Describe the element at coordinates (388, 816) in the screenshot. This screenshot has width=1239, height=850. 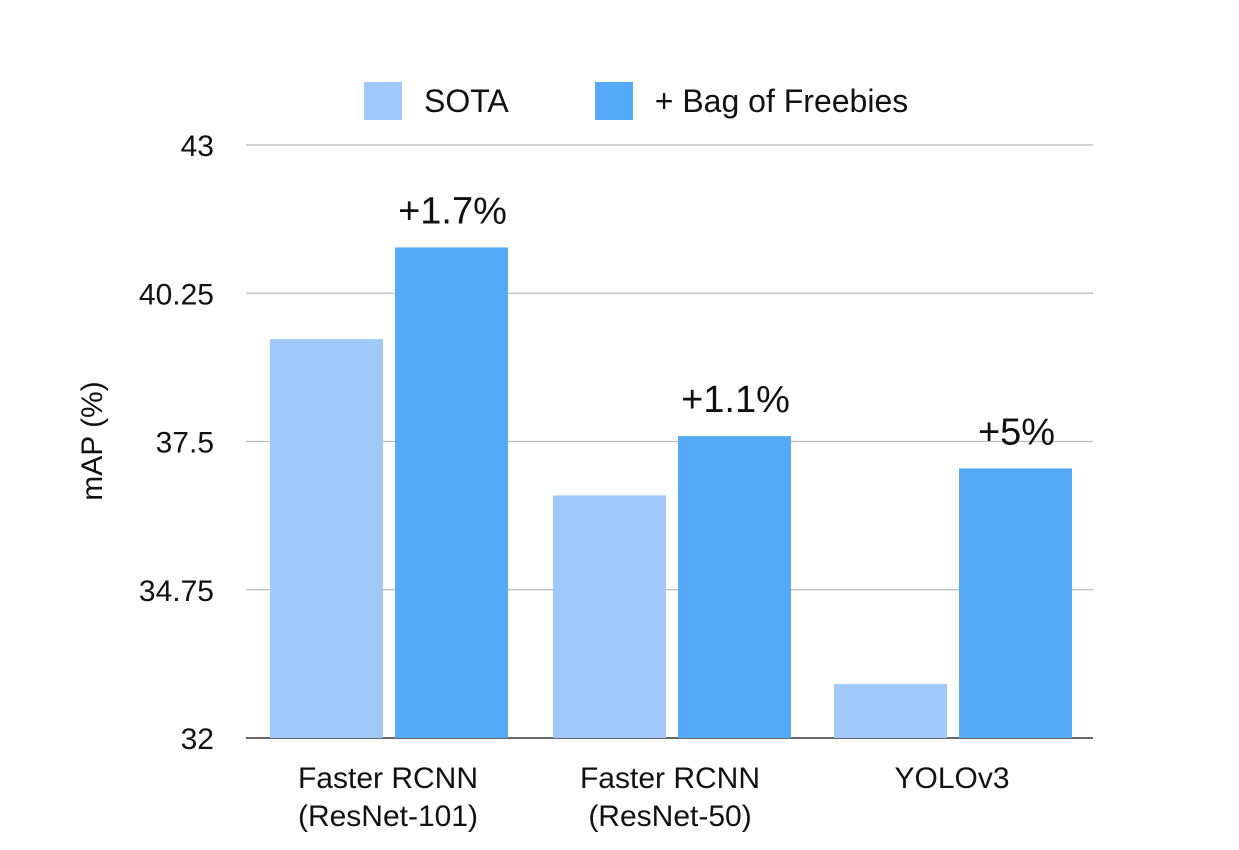
I see `x-category-line: (ResNet-101)` at that location.